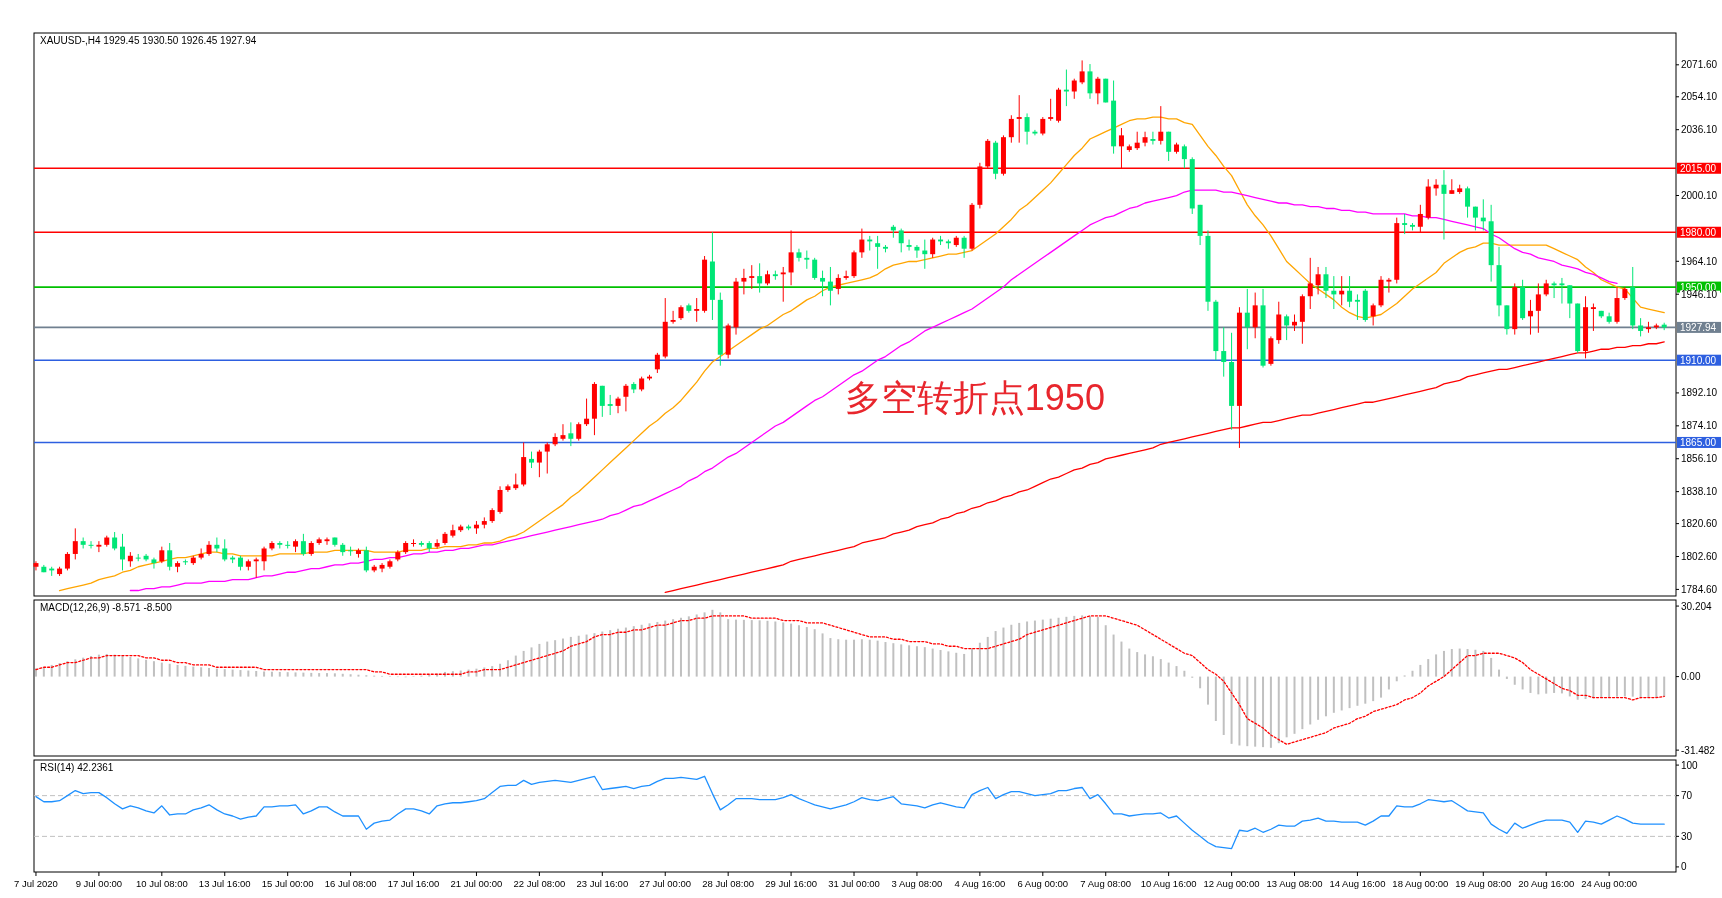  Describe the element at coordinates (224, 883) in the screenshot. I see `x-tick-label: 13 Jul 16:00` at that location.